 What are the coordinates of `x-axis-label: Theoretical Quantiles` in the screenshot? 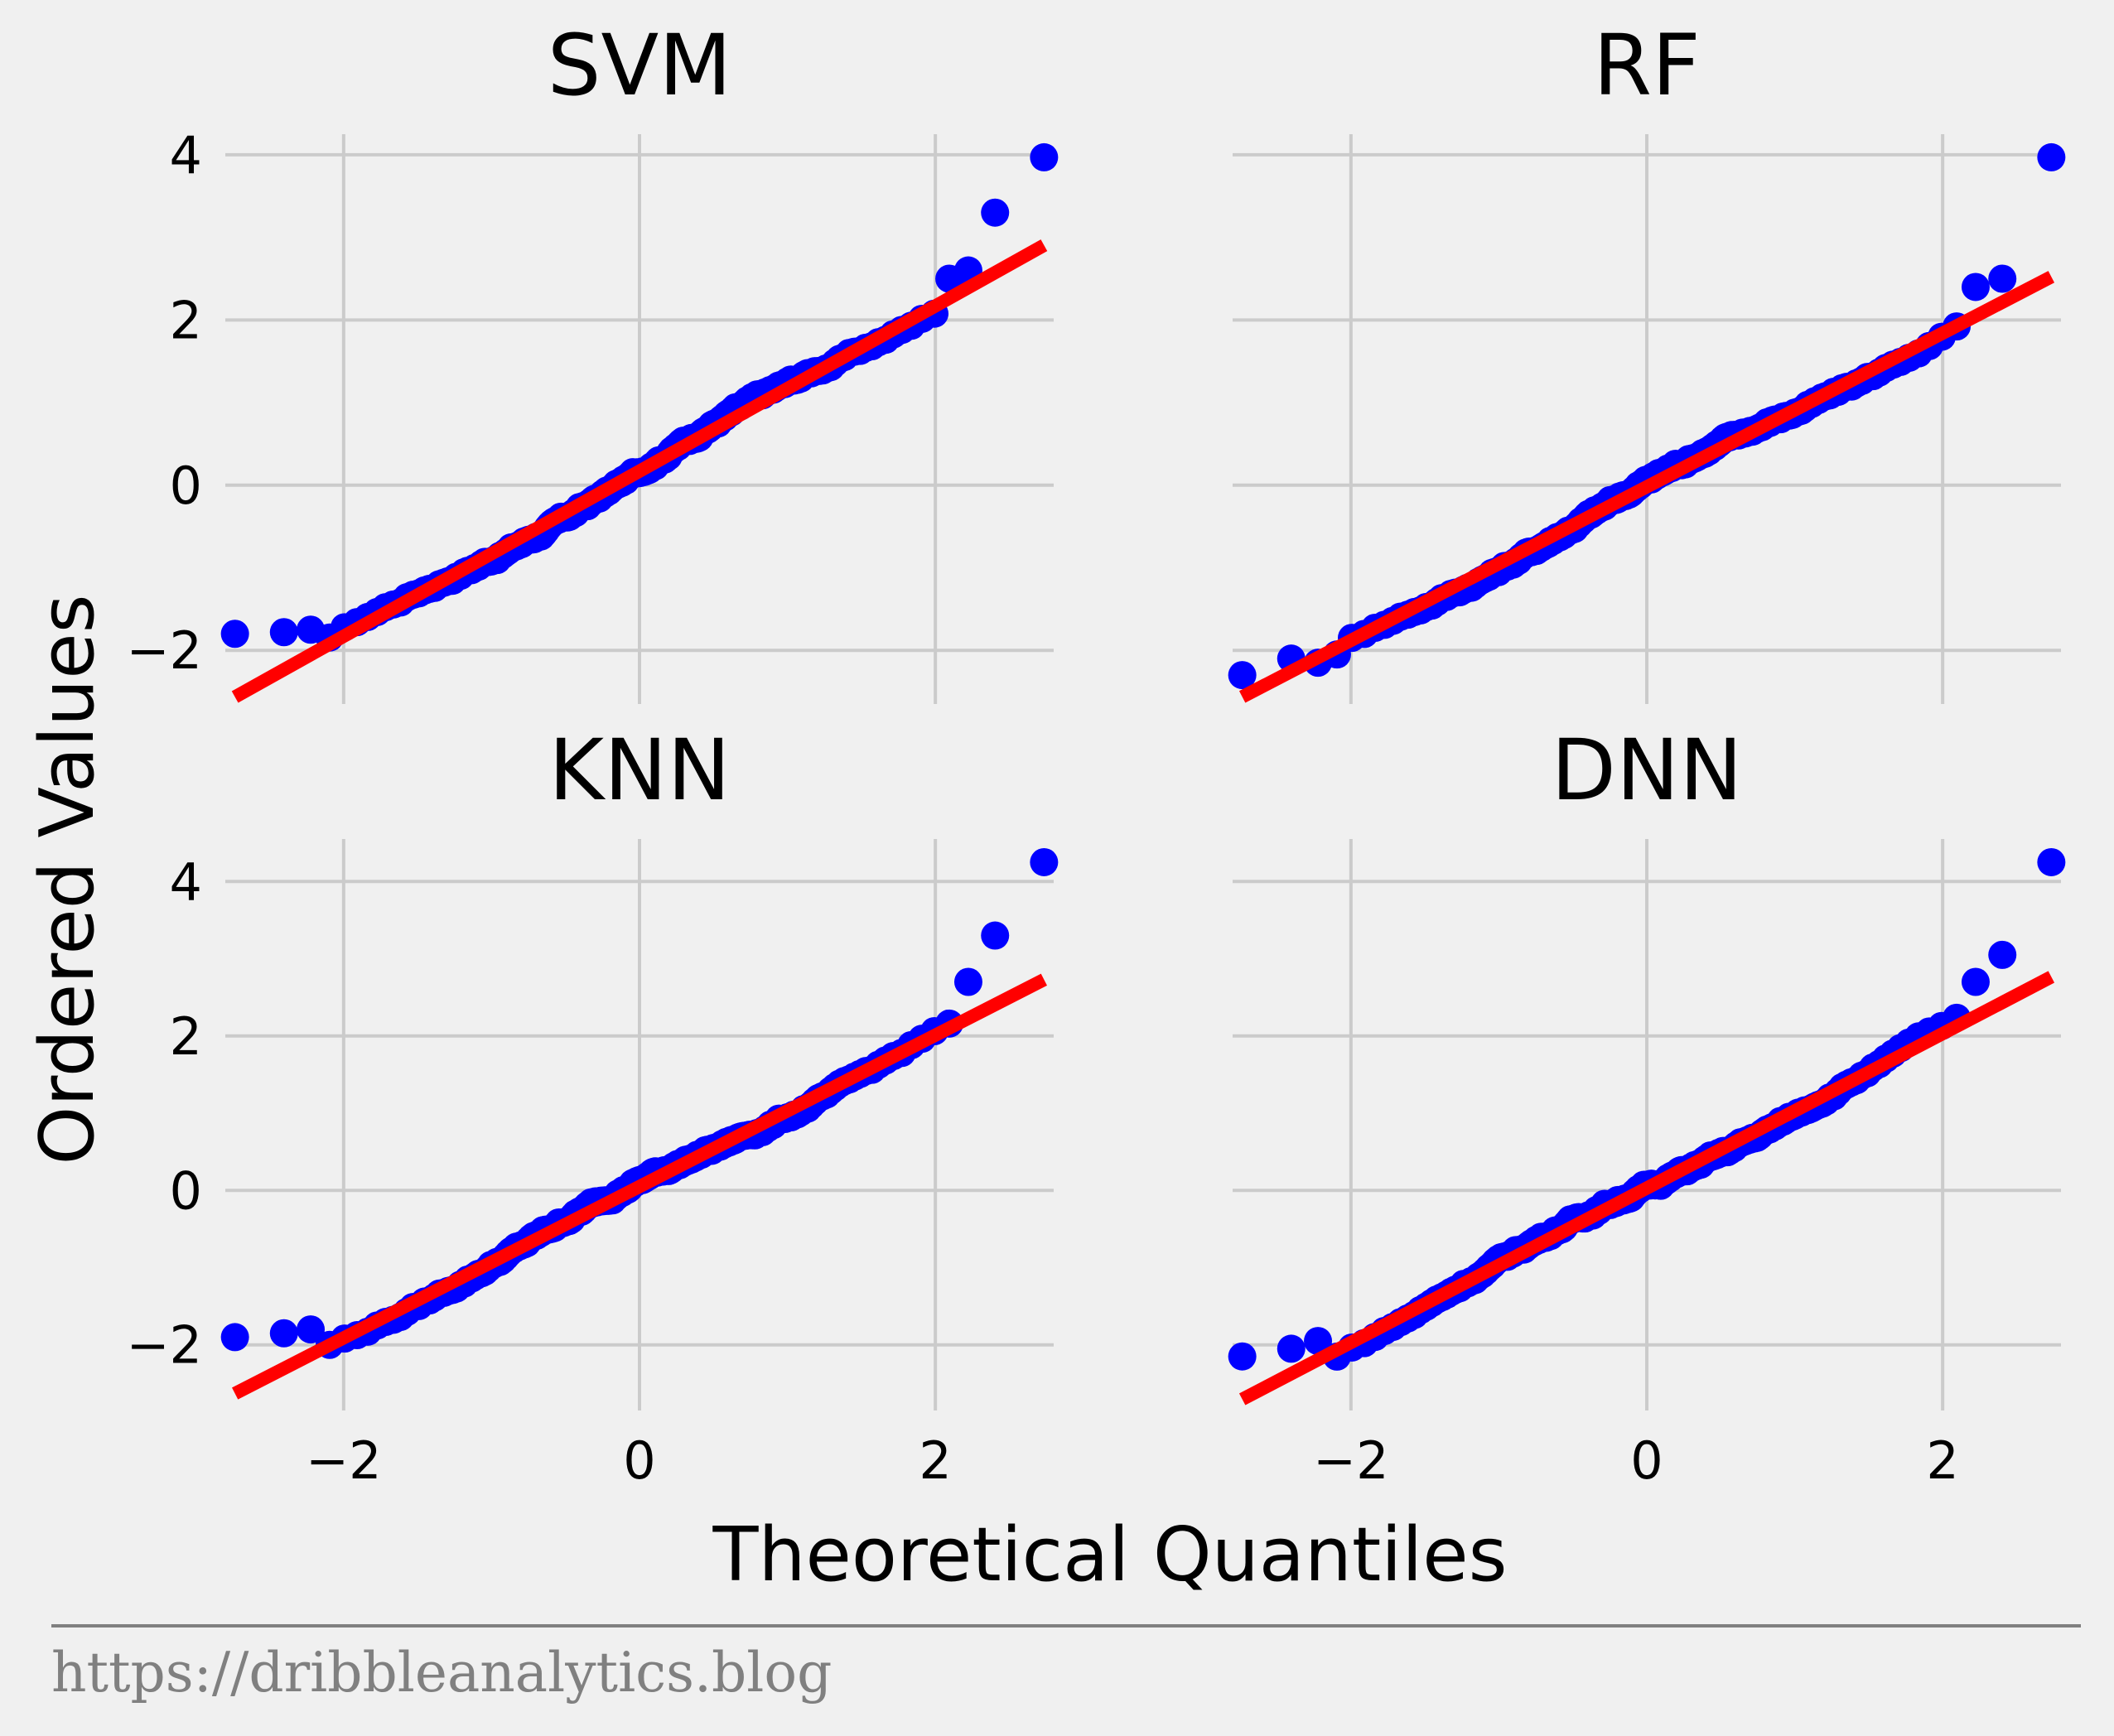 It's located at (1109, 1556).